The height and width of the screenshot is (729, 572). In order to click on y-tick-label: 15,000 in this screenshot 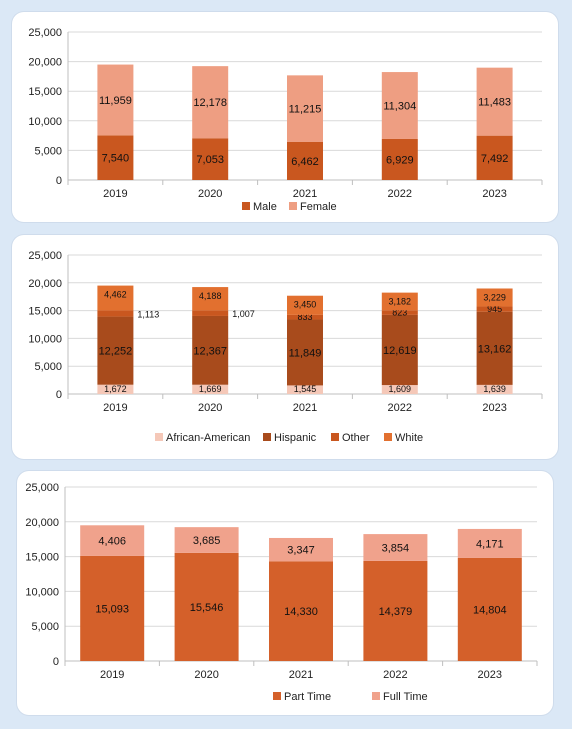, I will do `click(42, 558)`.